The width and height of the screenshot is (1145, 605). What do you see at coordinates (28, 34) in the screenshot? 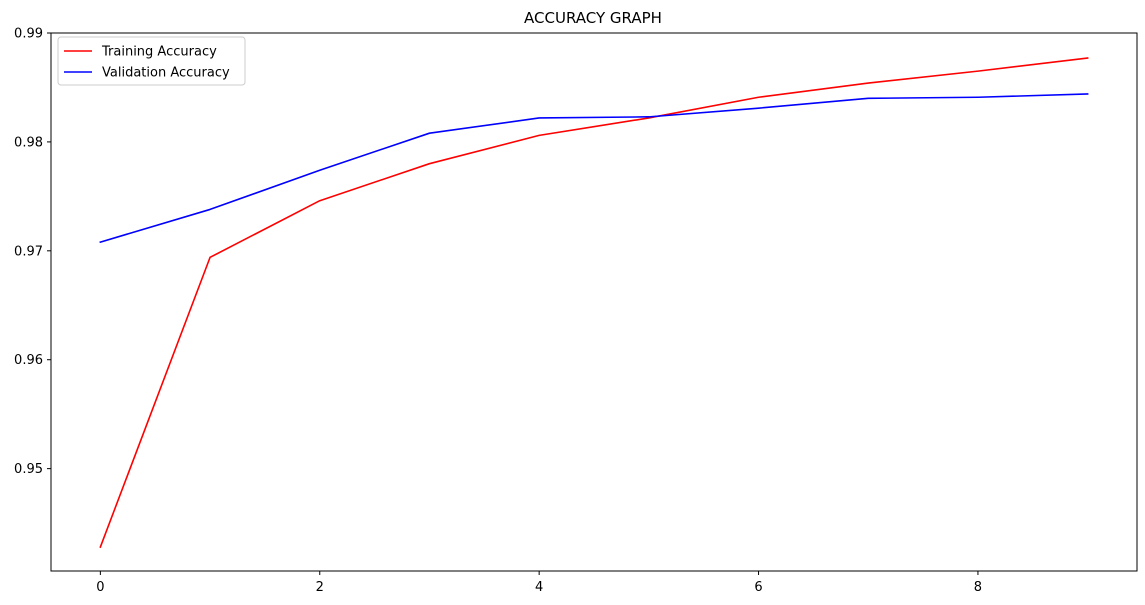
I see `y-tick-label: 0.99` at bounding box center [28, 34].